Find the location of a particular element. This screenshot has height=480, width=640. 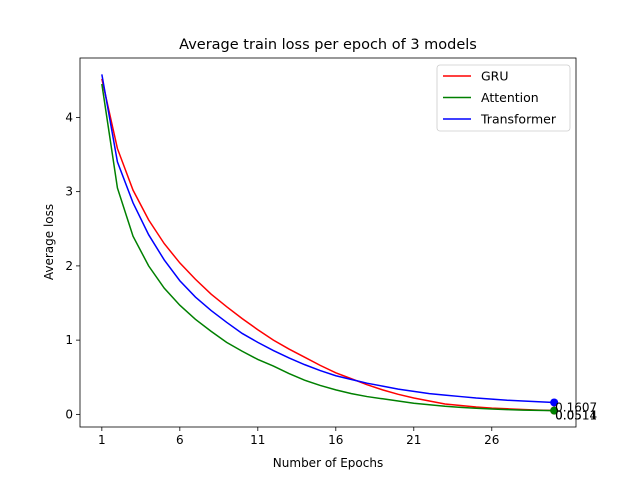

series-end-marker-transformer is located at coordinates (554, 402).